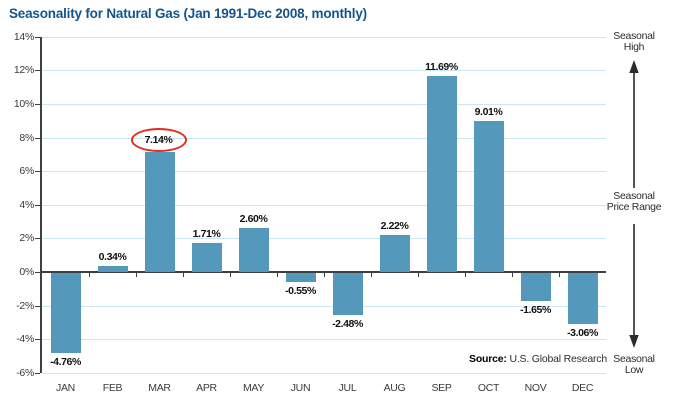 The height and width of the screenshot is (417, 675). I want to click on y-tick-label--4: -4%, so click(25, 339).